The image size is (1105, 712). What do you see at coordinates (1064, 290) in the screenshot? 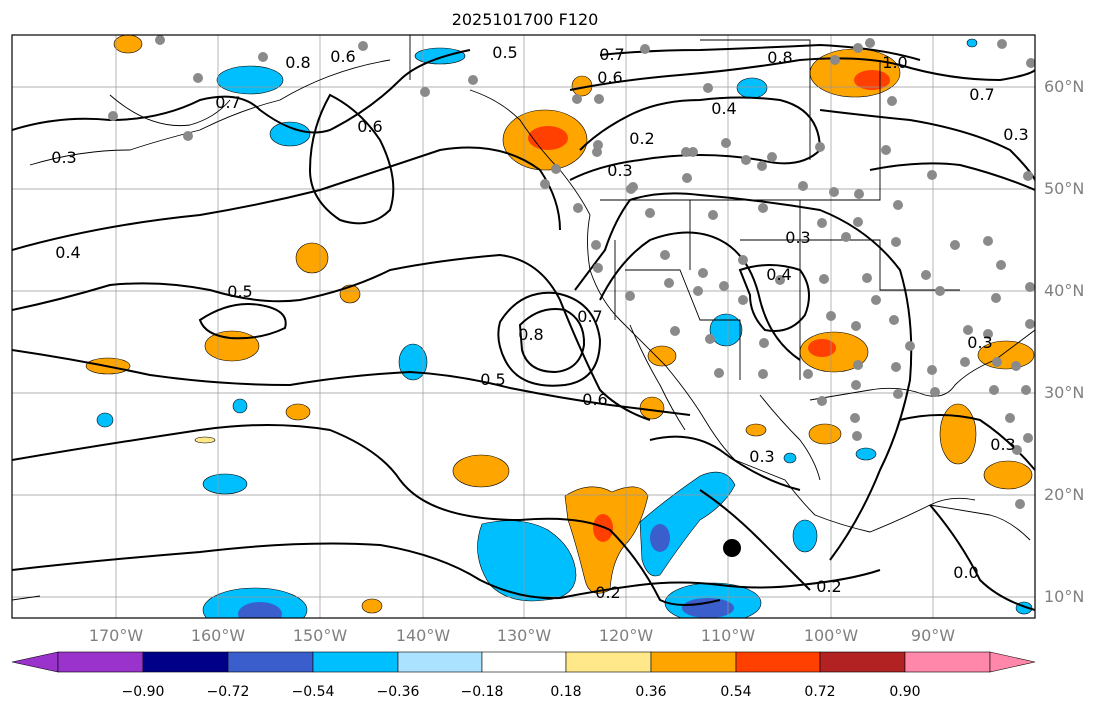
I see `lat-label: 40°N` at bounding box center [1064, 290].